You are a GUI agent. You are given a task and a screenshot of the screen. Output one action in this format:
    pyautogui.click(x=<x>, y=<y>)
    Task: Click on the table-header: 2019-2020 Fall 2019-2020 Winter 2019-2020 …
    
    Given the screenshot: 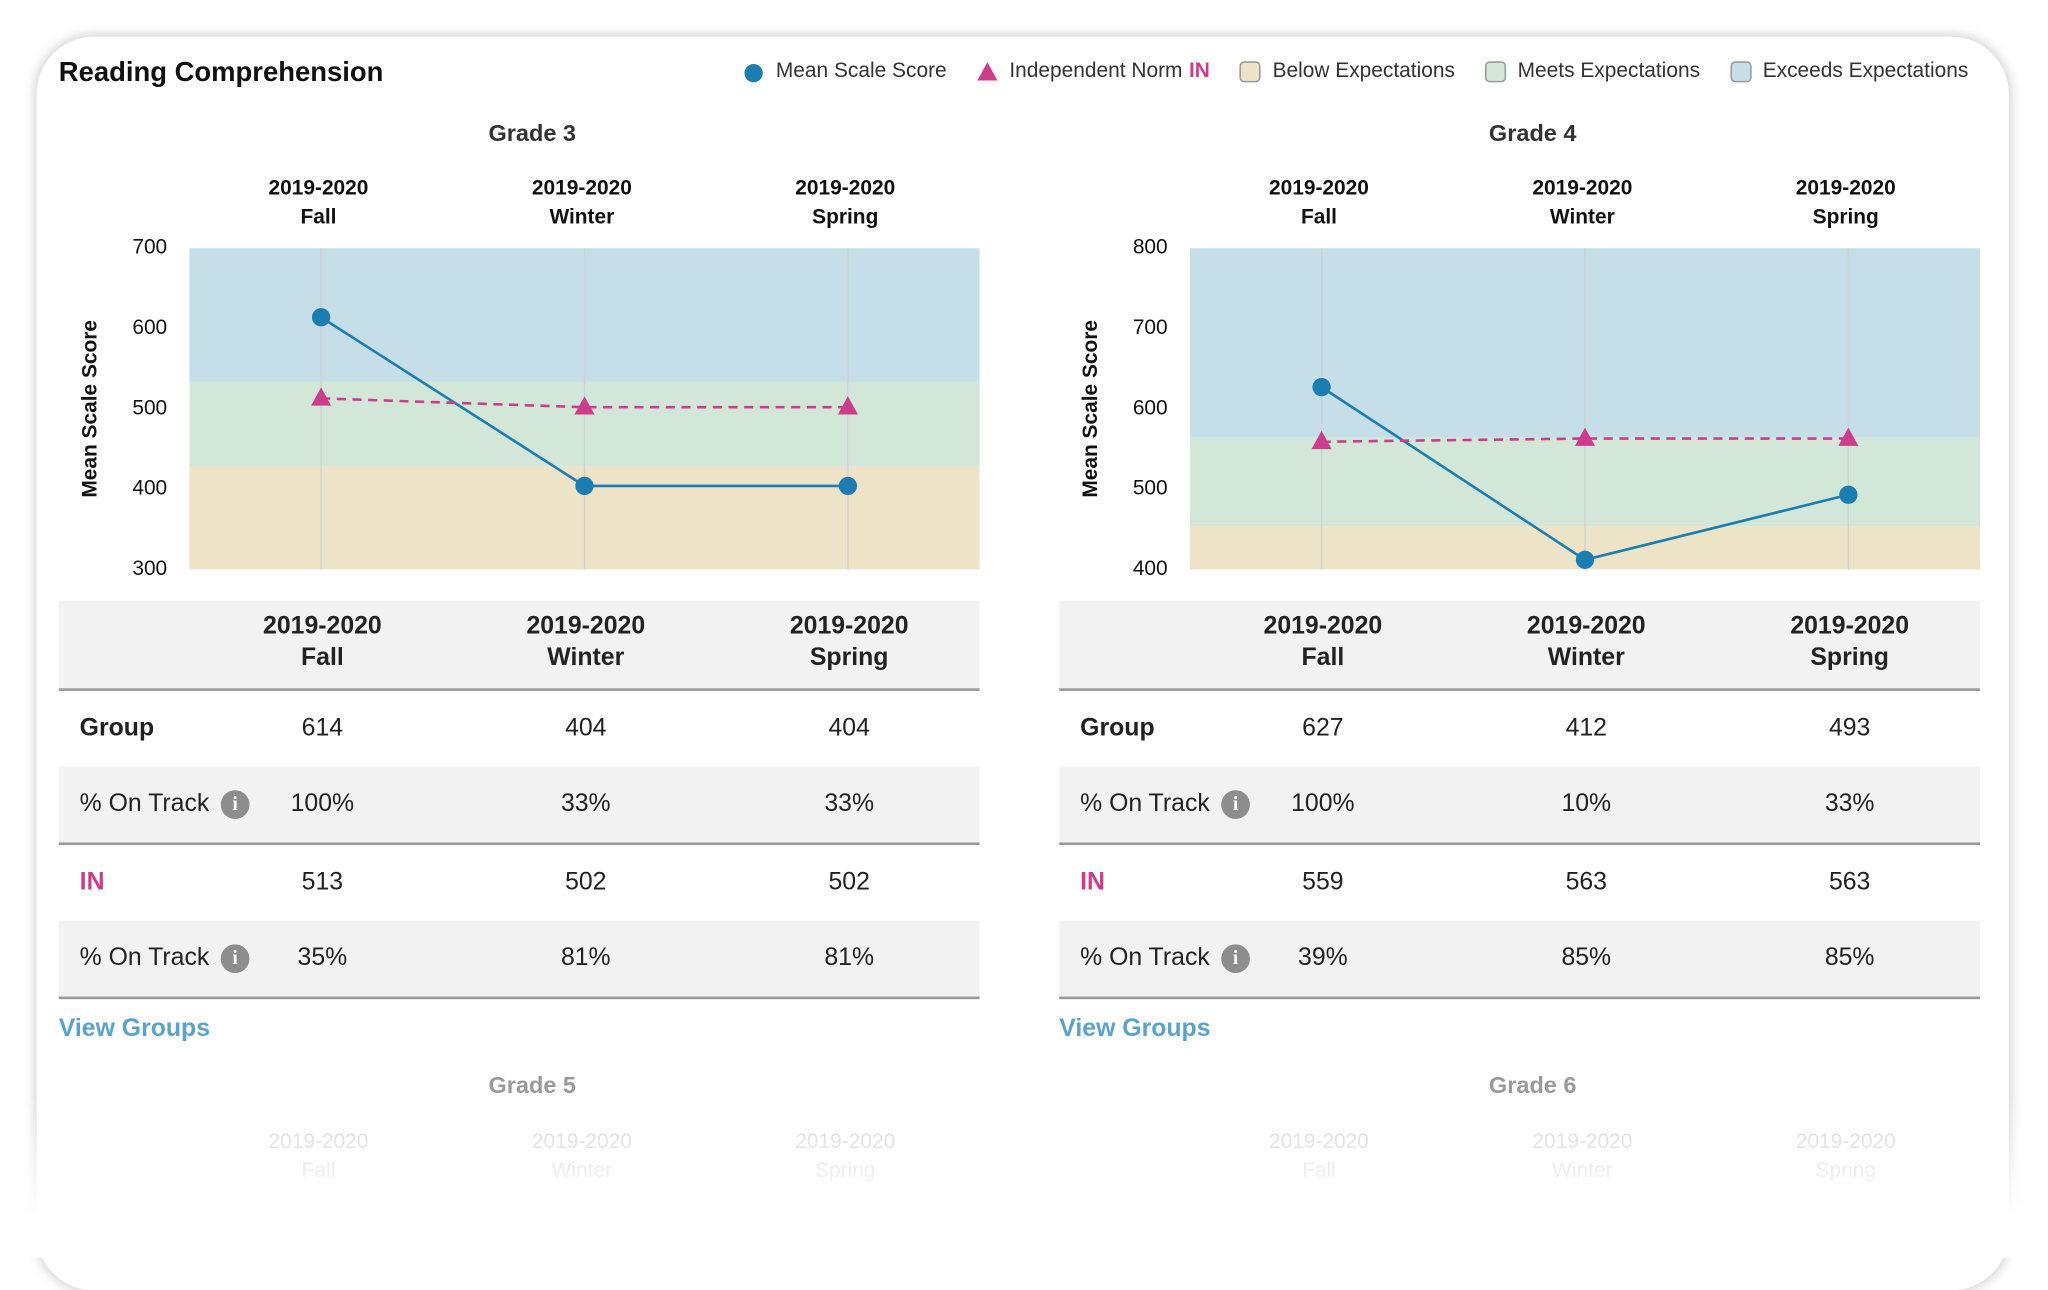 What is the action you would take?
    pyautogui.click(x=519, y=645)
    